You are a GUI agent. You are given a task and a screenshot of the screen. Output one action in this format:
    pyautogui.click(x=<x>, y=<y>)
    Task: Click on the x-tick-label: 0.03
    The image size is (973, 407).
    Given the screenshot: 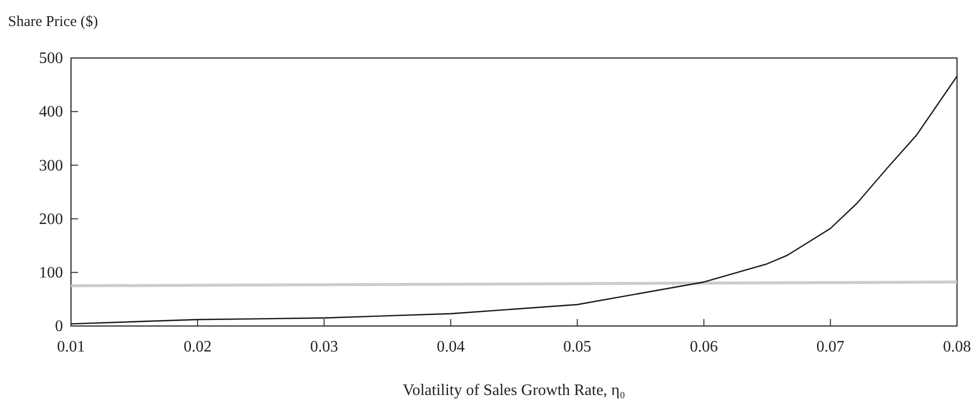 What is the action you would take?
    pyautogui.click(x=324, y=347)
    